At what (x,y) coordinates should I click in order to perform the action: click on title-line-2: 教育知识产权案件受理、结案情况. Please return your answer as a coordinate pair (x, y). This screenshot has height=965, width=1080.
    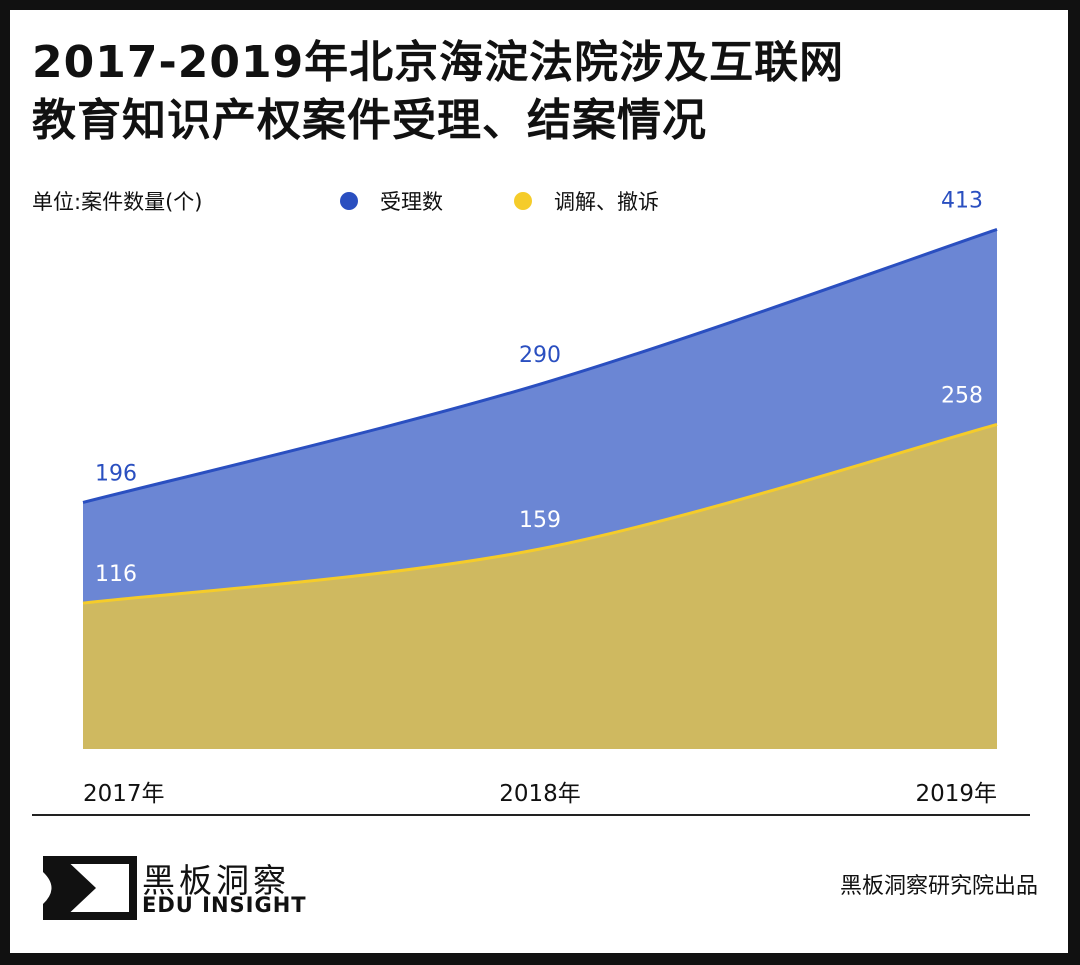
    Looking at the image, I should click on (369, 120).